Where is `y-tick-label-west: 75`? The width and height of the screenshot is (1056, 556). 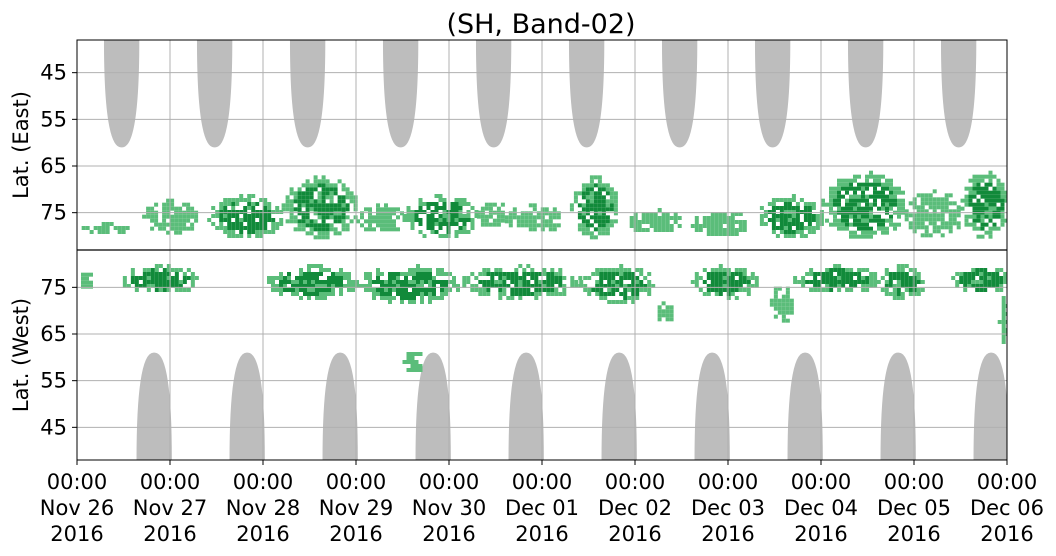 y-tick-label-west: 75 is located at coordinates (53, 287).